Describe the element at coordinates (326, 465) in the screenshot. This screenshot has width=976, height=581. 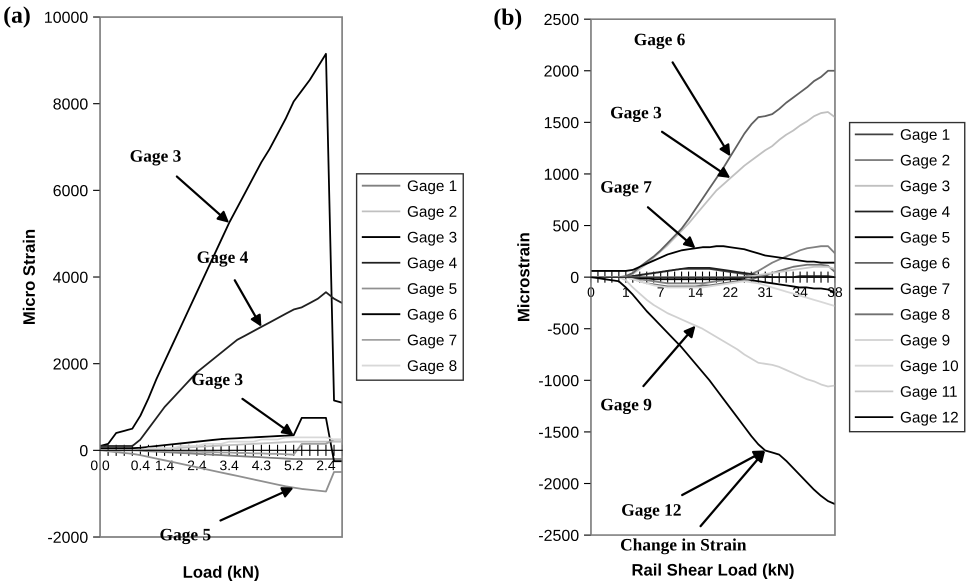
I see `x-tick-label: 2.4` at that location.